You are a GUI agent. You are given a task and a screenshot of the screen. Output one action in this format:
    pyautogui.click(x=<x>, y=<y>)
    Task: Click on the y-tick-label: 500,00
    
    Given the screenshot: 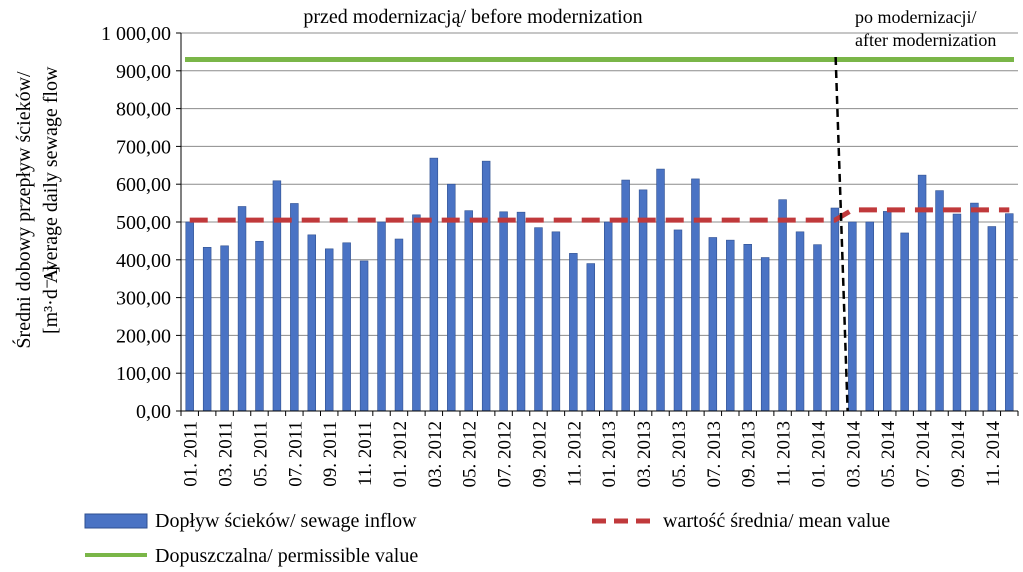 What is the action you would take?
    pyautogui.click(x=143, y=223)
    